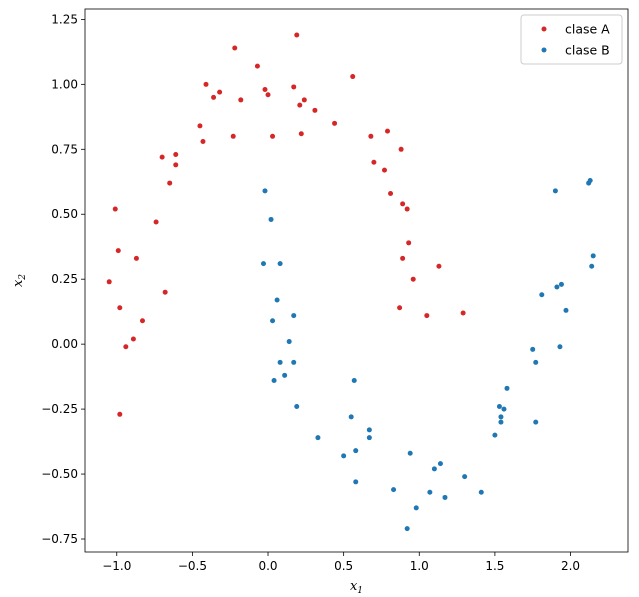 This screenshot has width=639, height=597. I want to click on legend-marker-clase-a, so click(544, 29).